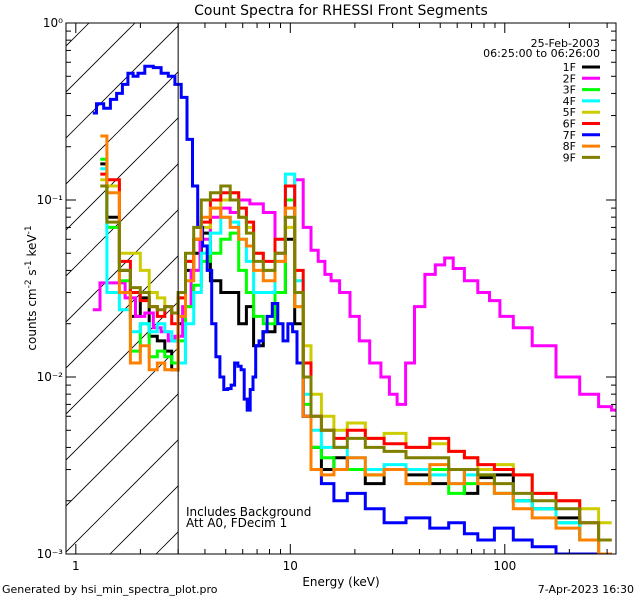 This screenshot has height=600, width=640. I want to click on chart-title: Count Spectra for RHESSI Front Segments, so click(341, 11).